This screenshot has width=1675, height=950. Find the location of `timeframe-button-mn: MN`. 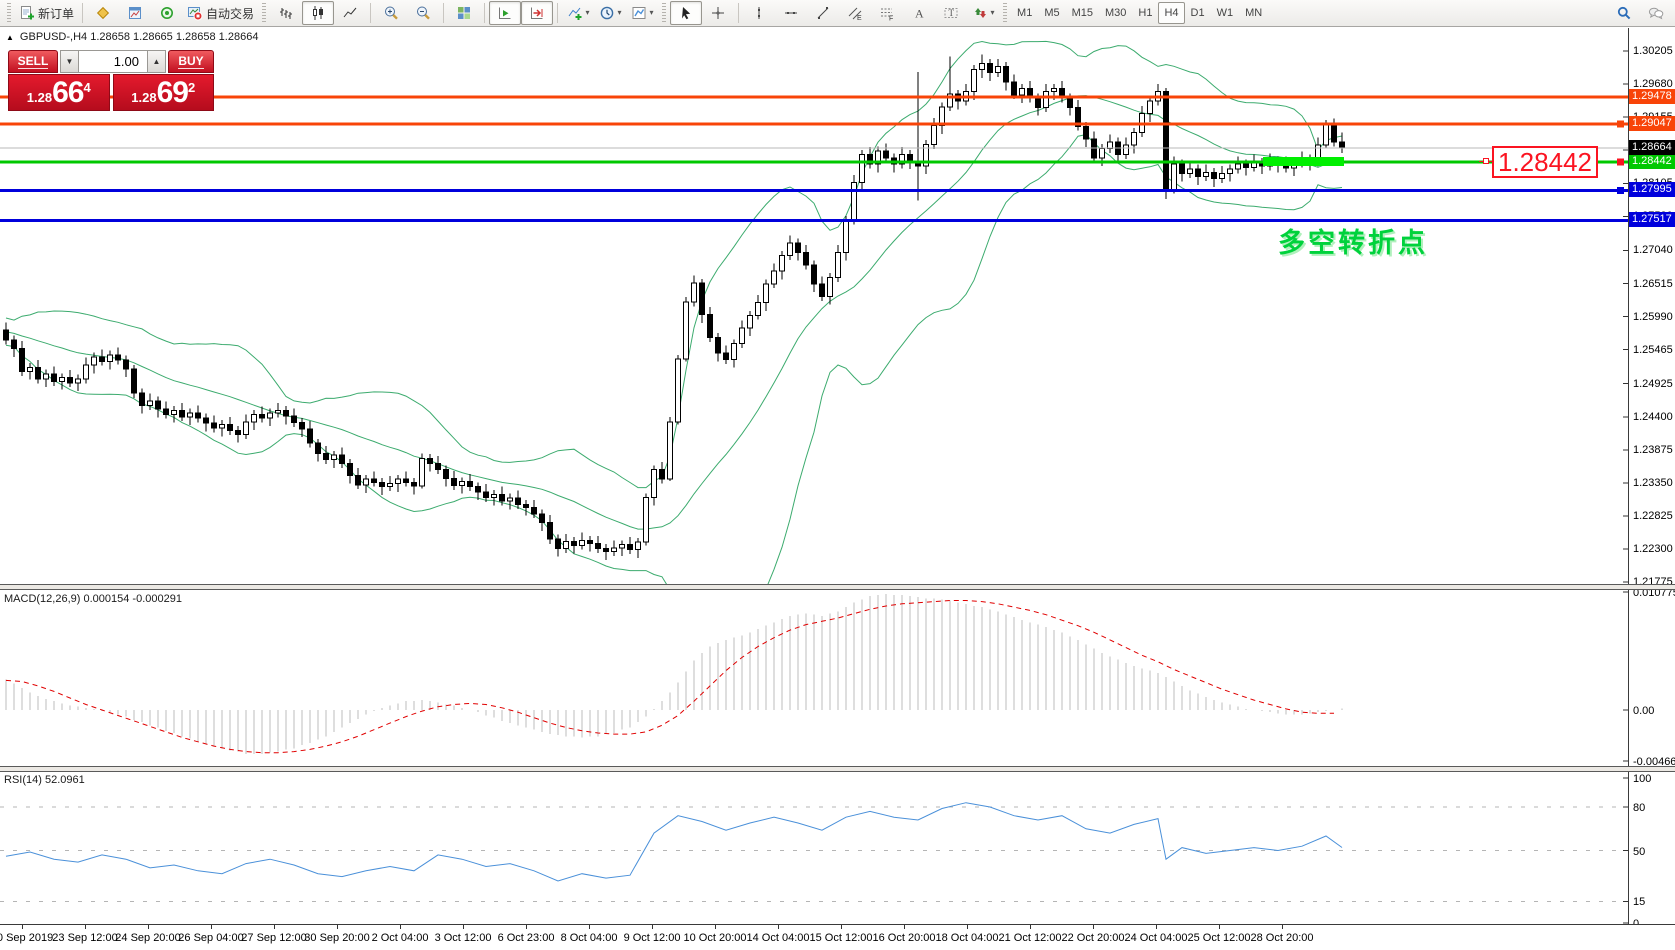

timeframe-button-mn: MN is located at coordinates (1254, 13).